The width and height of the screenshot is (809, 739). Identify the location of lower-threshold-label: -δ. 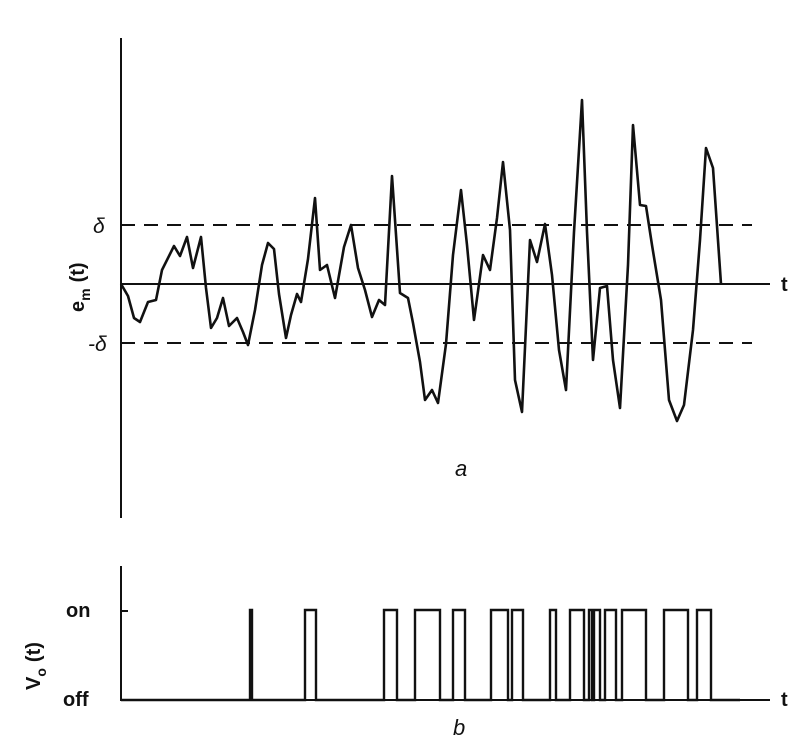
(97, 344).